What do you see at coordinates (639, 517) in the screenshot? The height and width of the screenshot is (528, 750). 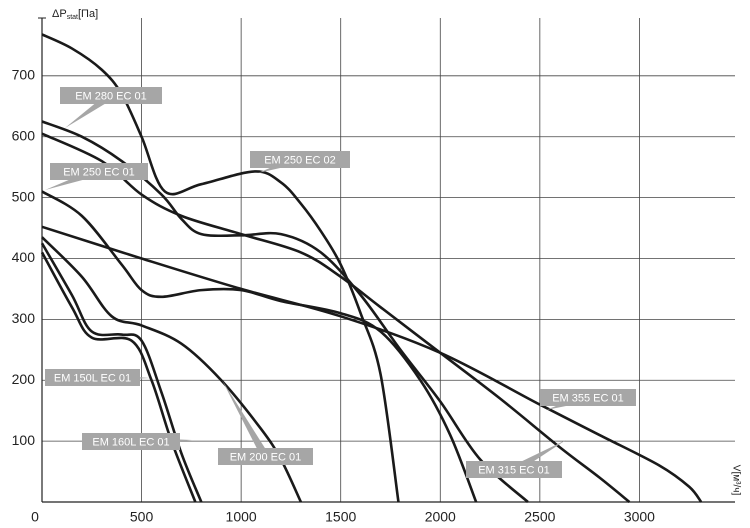 I see `x-tick-label: 3000` at bounding box center [639, 517].